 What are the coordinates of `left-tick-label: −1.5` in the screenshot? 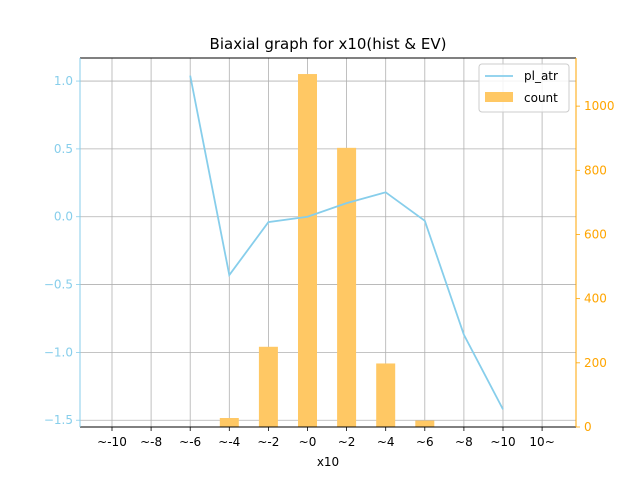 It's located at (58, 420).